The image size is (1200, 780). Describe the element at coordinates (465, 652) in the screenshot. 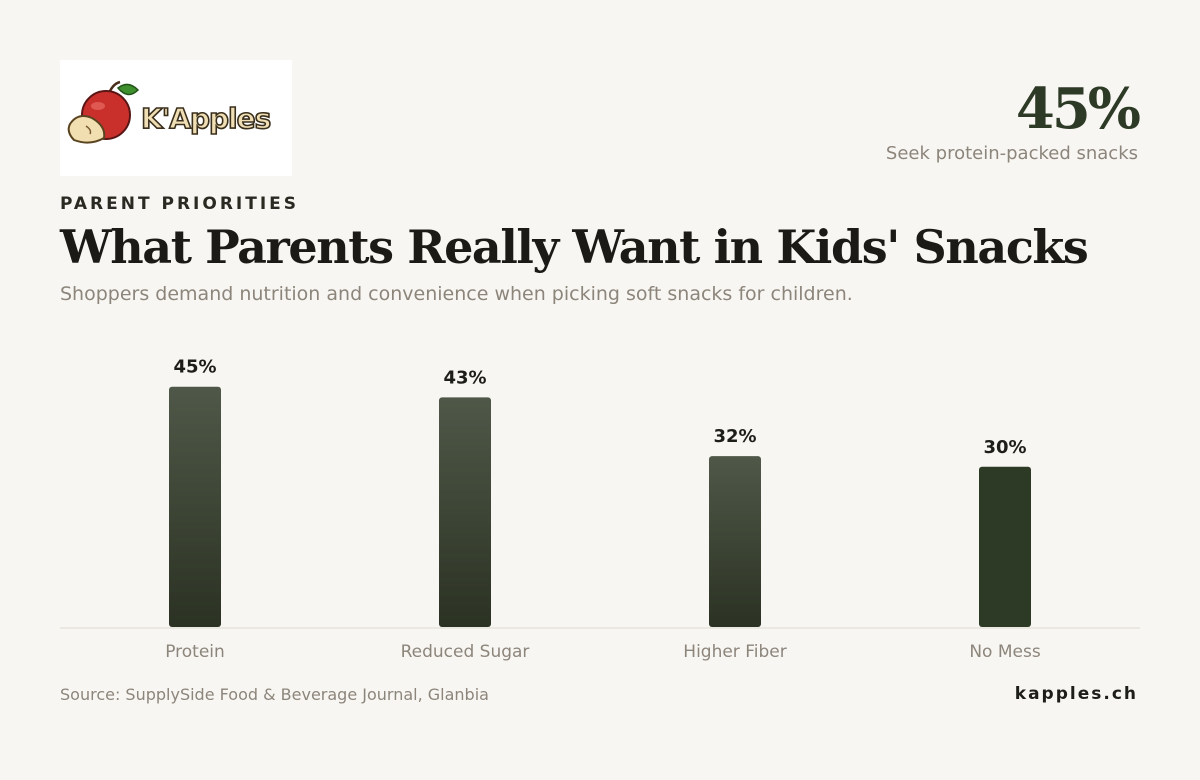

I see `category-label: Reduced Sugar` at that location.